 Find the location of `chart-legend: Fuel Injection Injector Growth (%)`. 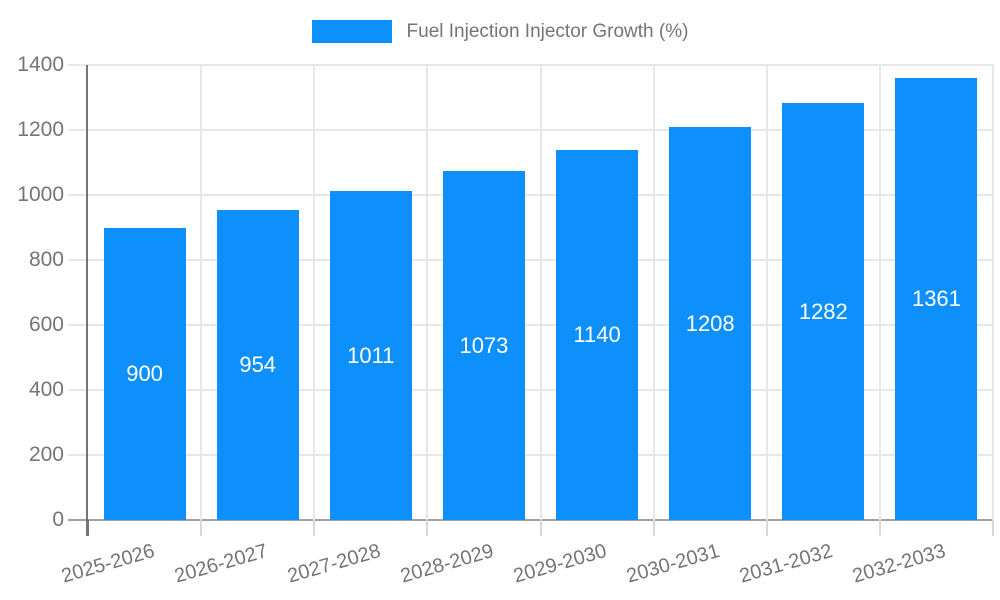

chart-legend: Fuel Injection Injector Growth (%) is located at coordinates (500, 31).